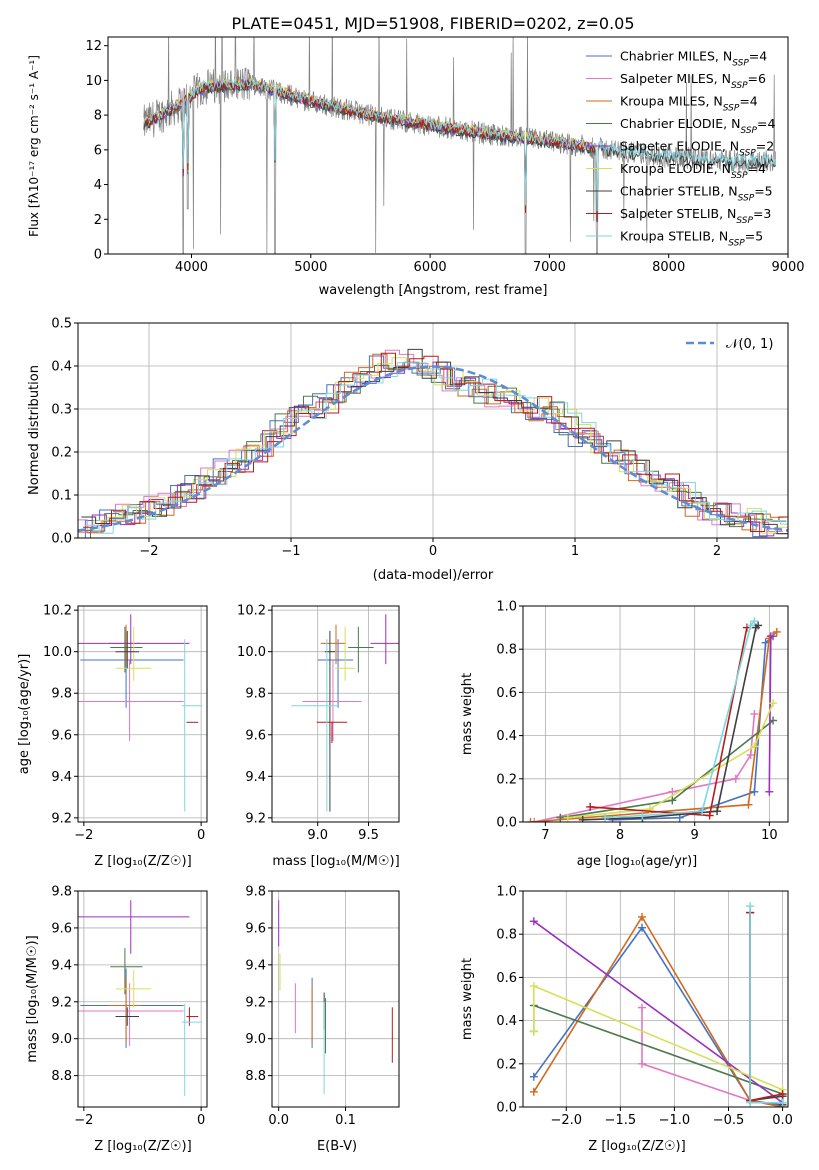 This screenshot has width=819, height=1170. Describe the element at coordinates (61, 928) in the screenshot. I see `p6-ytick-label: 9.6` at that location.